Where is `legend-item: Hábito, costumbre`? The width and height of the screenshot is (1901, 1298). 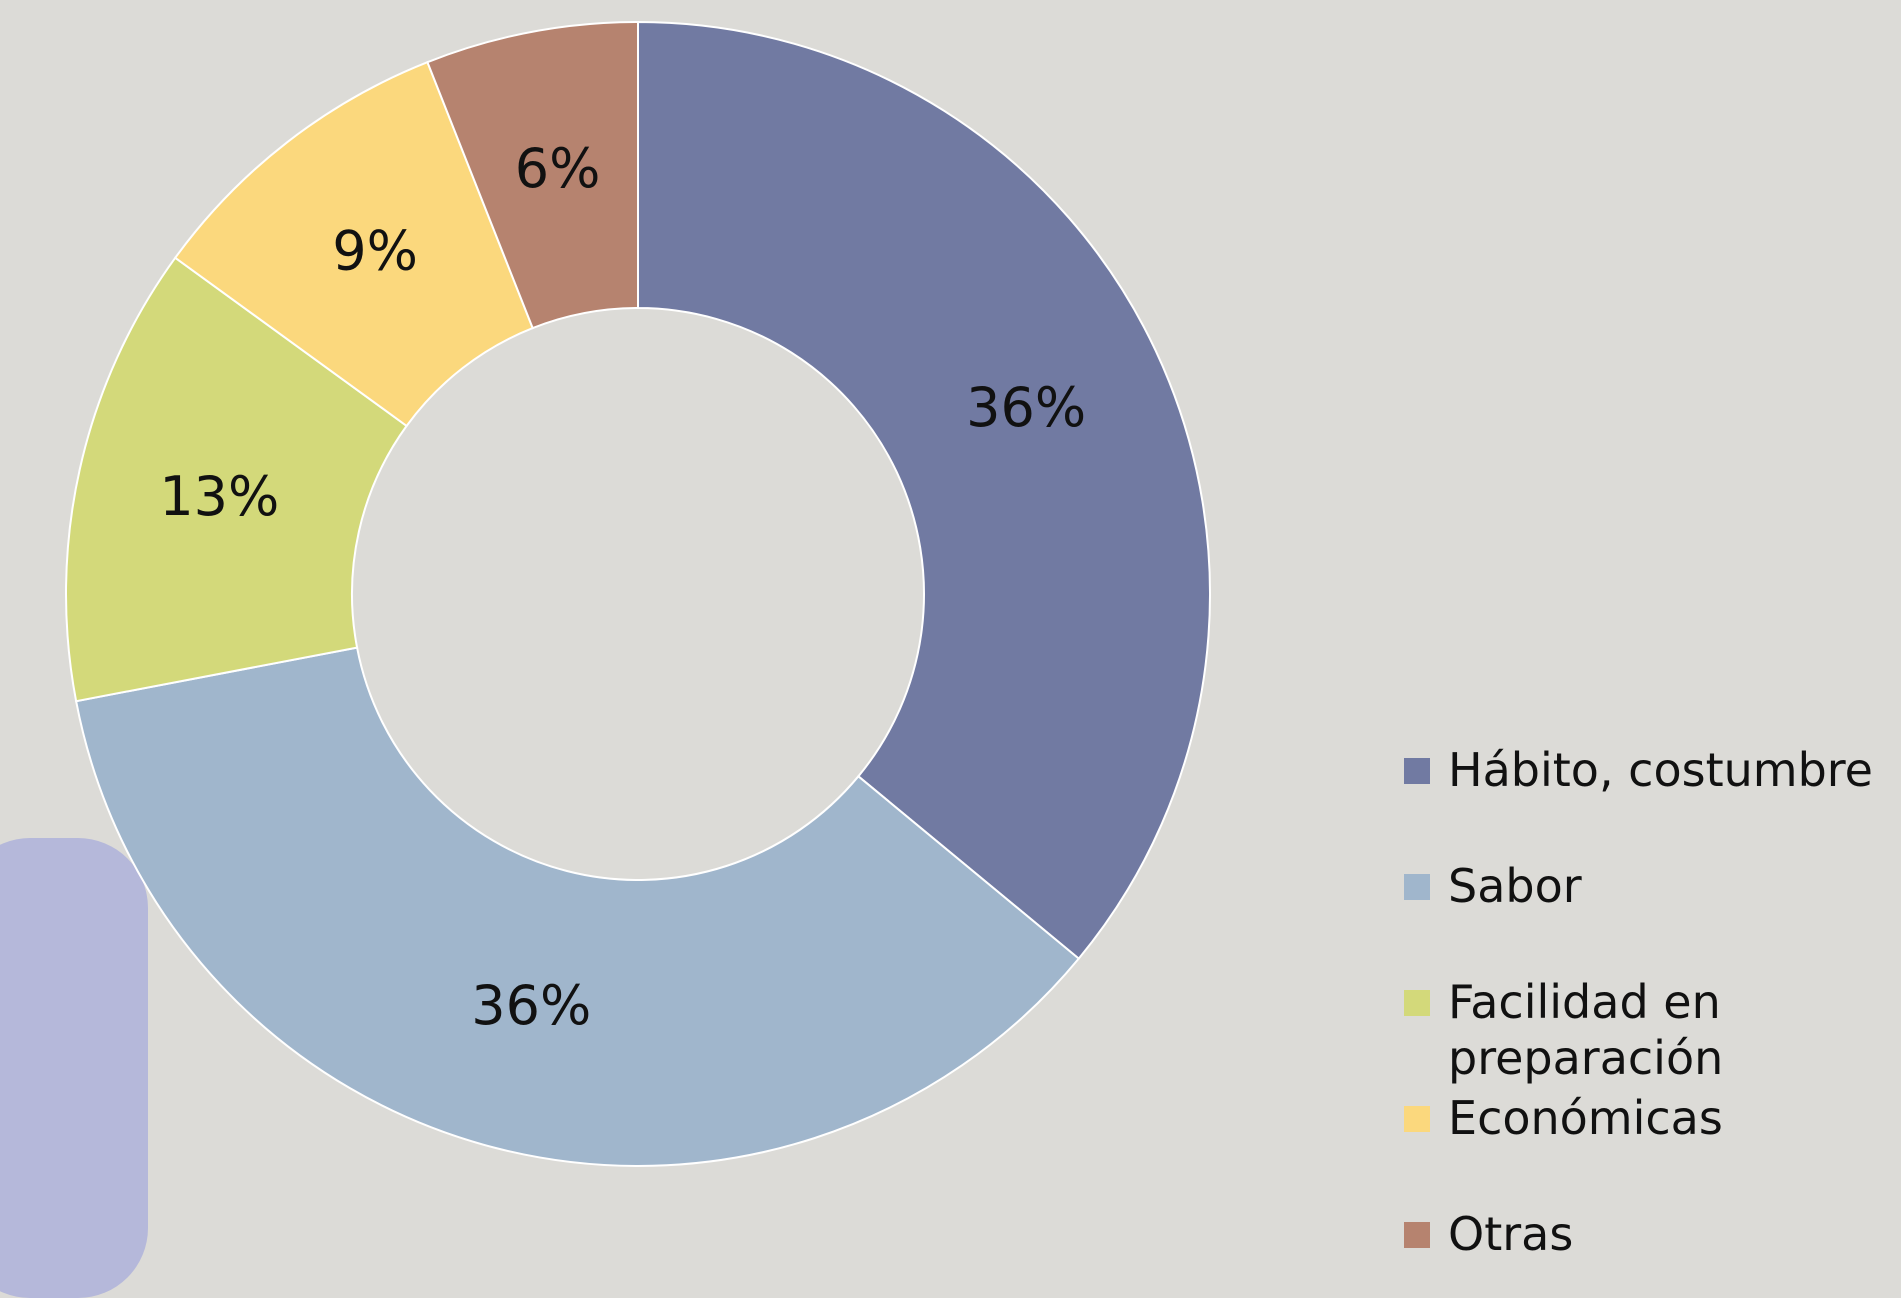 legend-item: Hábito, costumbre is located at coordinates (1639, 770).